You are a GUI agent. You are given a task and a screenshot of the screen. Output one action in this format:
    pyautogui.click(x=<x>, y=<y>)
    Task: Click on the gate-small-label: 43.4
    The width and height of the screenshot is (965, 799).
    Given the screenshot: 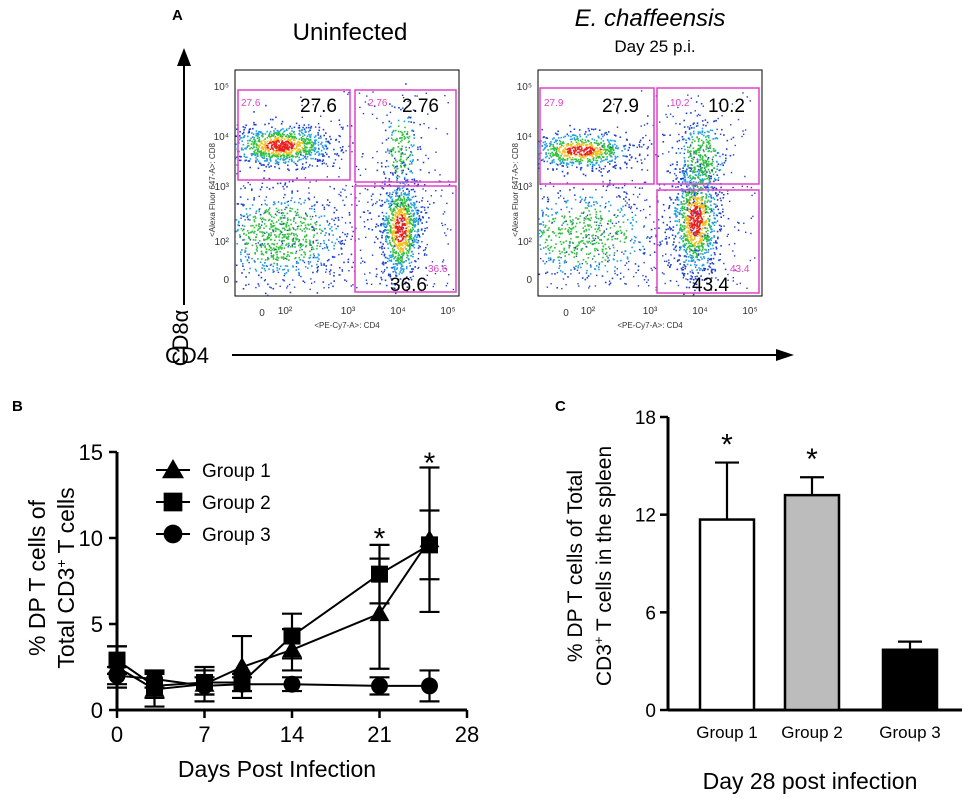 What is the action you would take?
    pyautogui.click(x=740, y=269)
    